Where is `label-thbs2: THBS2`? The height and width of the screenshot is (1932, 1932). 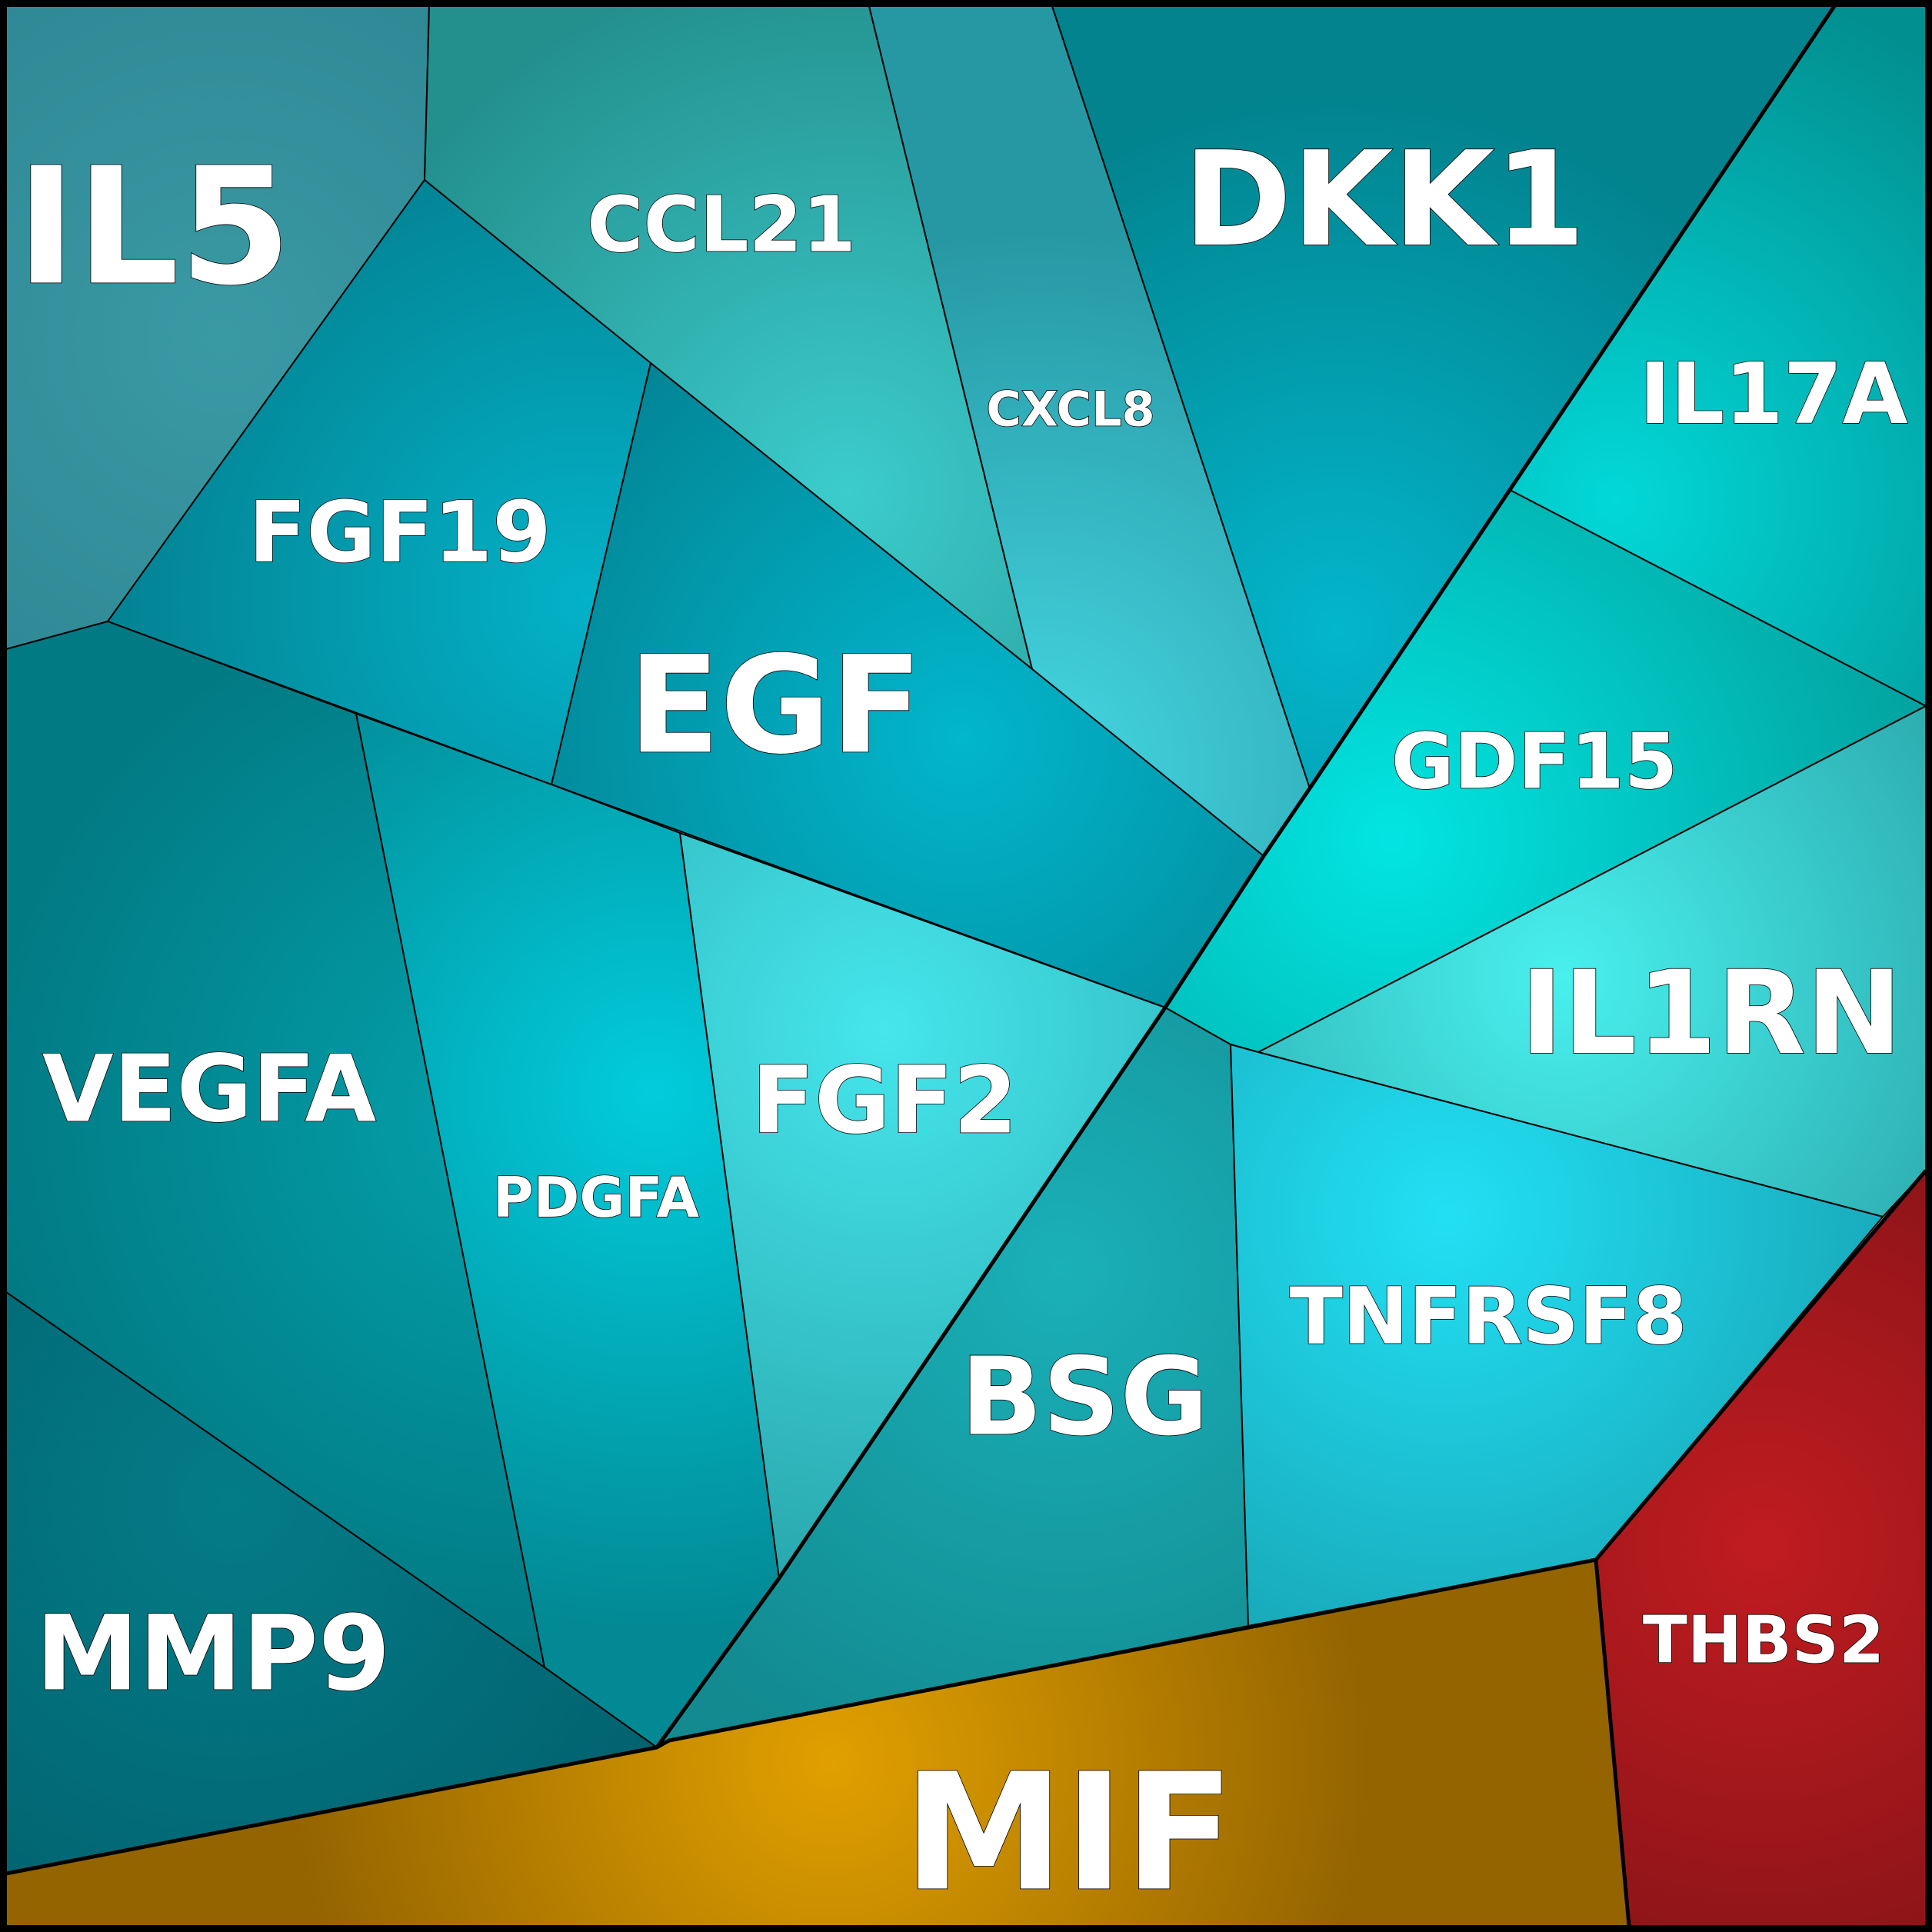 label-thbs2: THBS2 is located at coordinates (1763, 1641).